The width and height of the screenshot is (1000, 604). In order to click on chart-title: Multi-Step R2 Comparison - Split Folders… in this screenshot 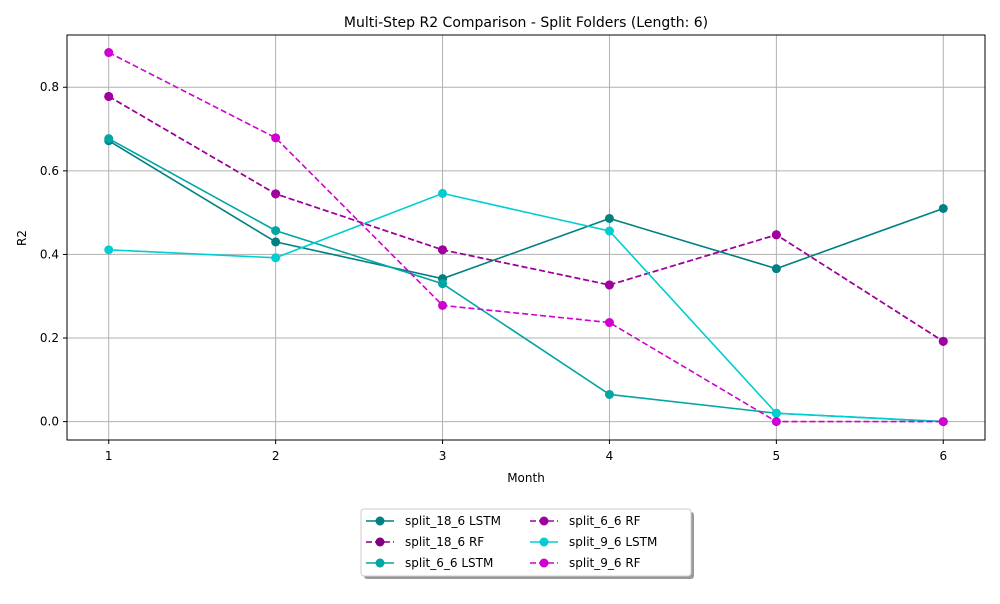, I will do `click(526, 23)`.